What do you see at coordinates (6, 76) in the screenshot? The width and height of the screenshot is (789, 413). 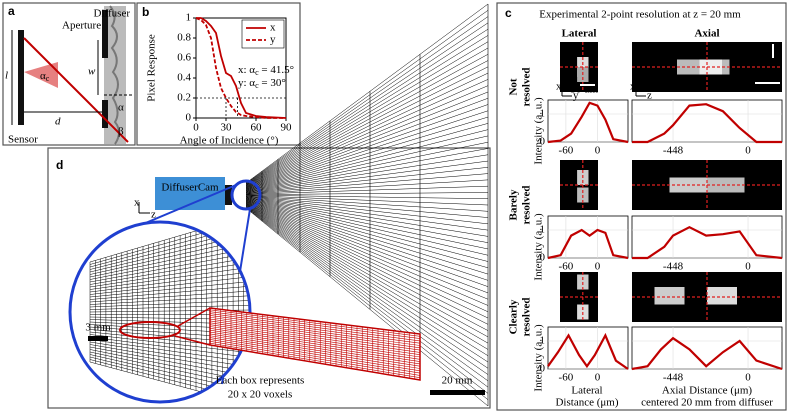 I see `label: l` at bounding box center [6, 76].